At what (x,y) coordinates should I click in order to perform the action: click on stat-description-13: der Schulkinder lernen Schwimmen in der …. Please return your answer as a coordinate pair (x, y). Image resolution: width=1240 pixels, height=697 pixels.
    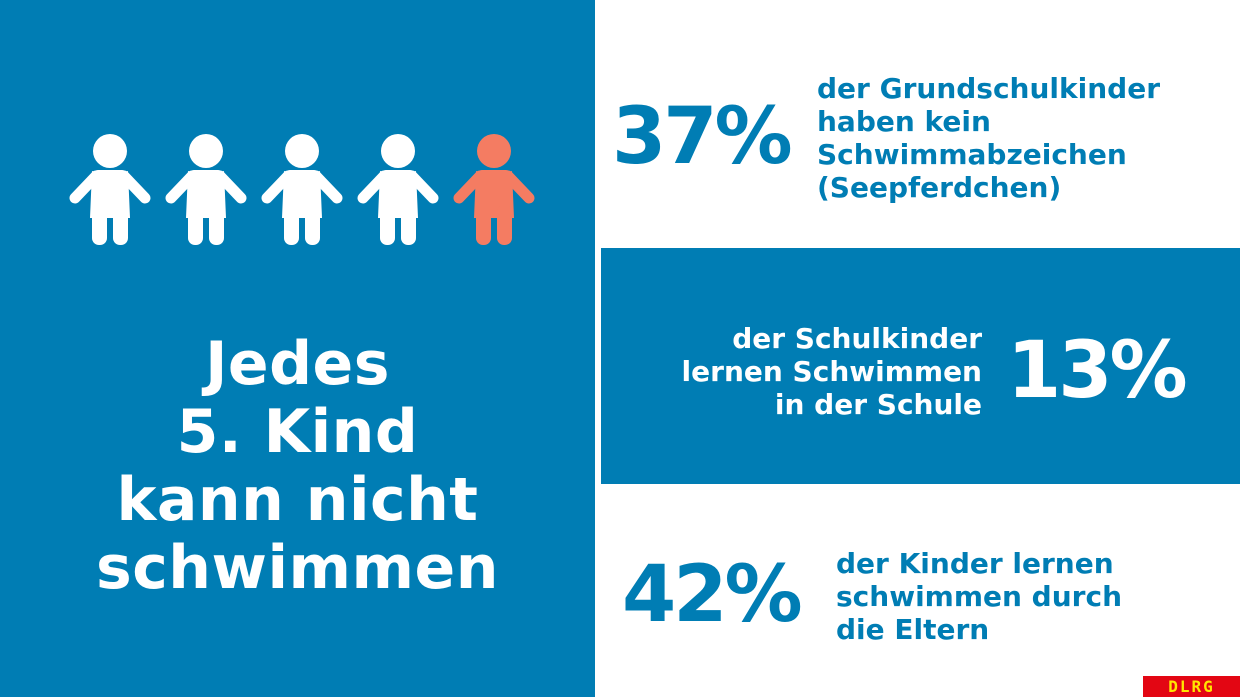
    Looking at the image, I should click on (832, 371).